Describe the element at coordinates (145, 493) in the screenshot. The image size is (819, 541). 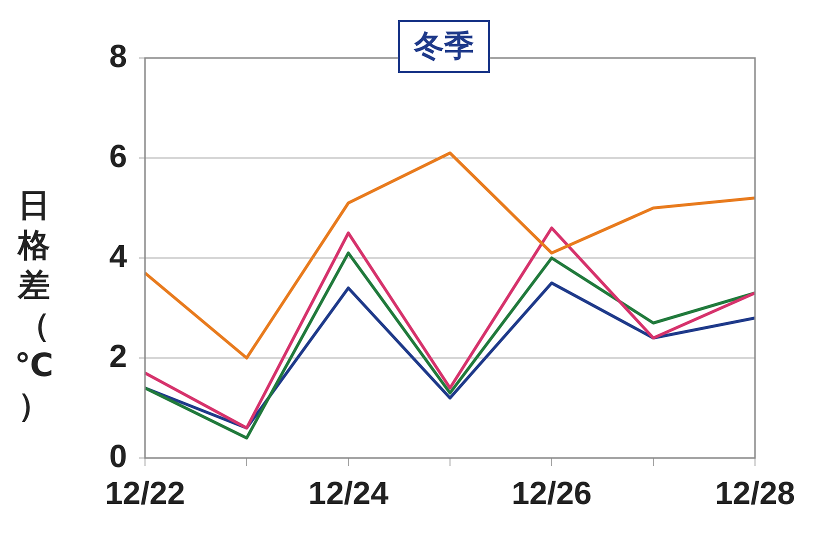
I see `x-tick-label: 12/22` at that location.